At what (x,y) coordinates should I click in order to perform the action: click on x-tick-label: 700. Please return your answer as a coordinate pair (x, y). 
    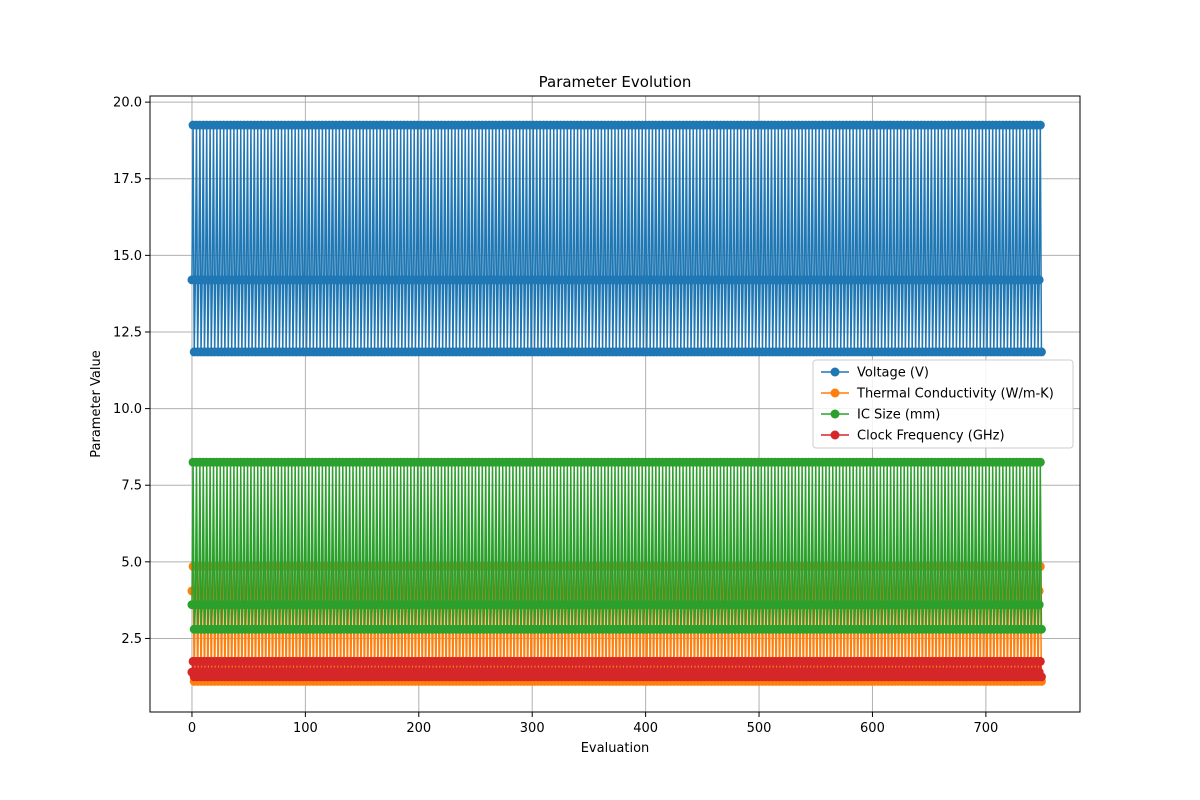
    Looking at the image, I should click on (985, 728).